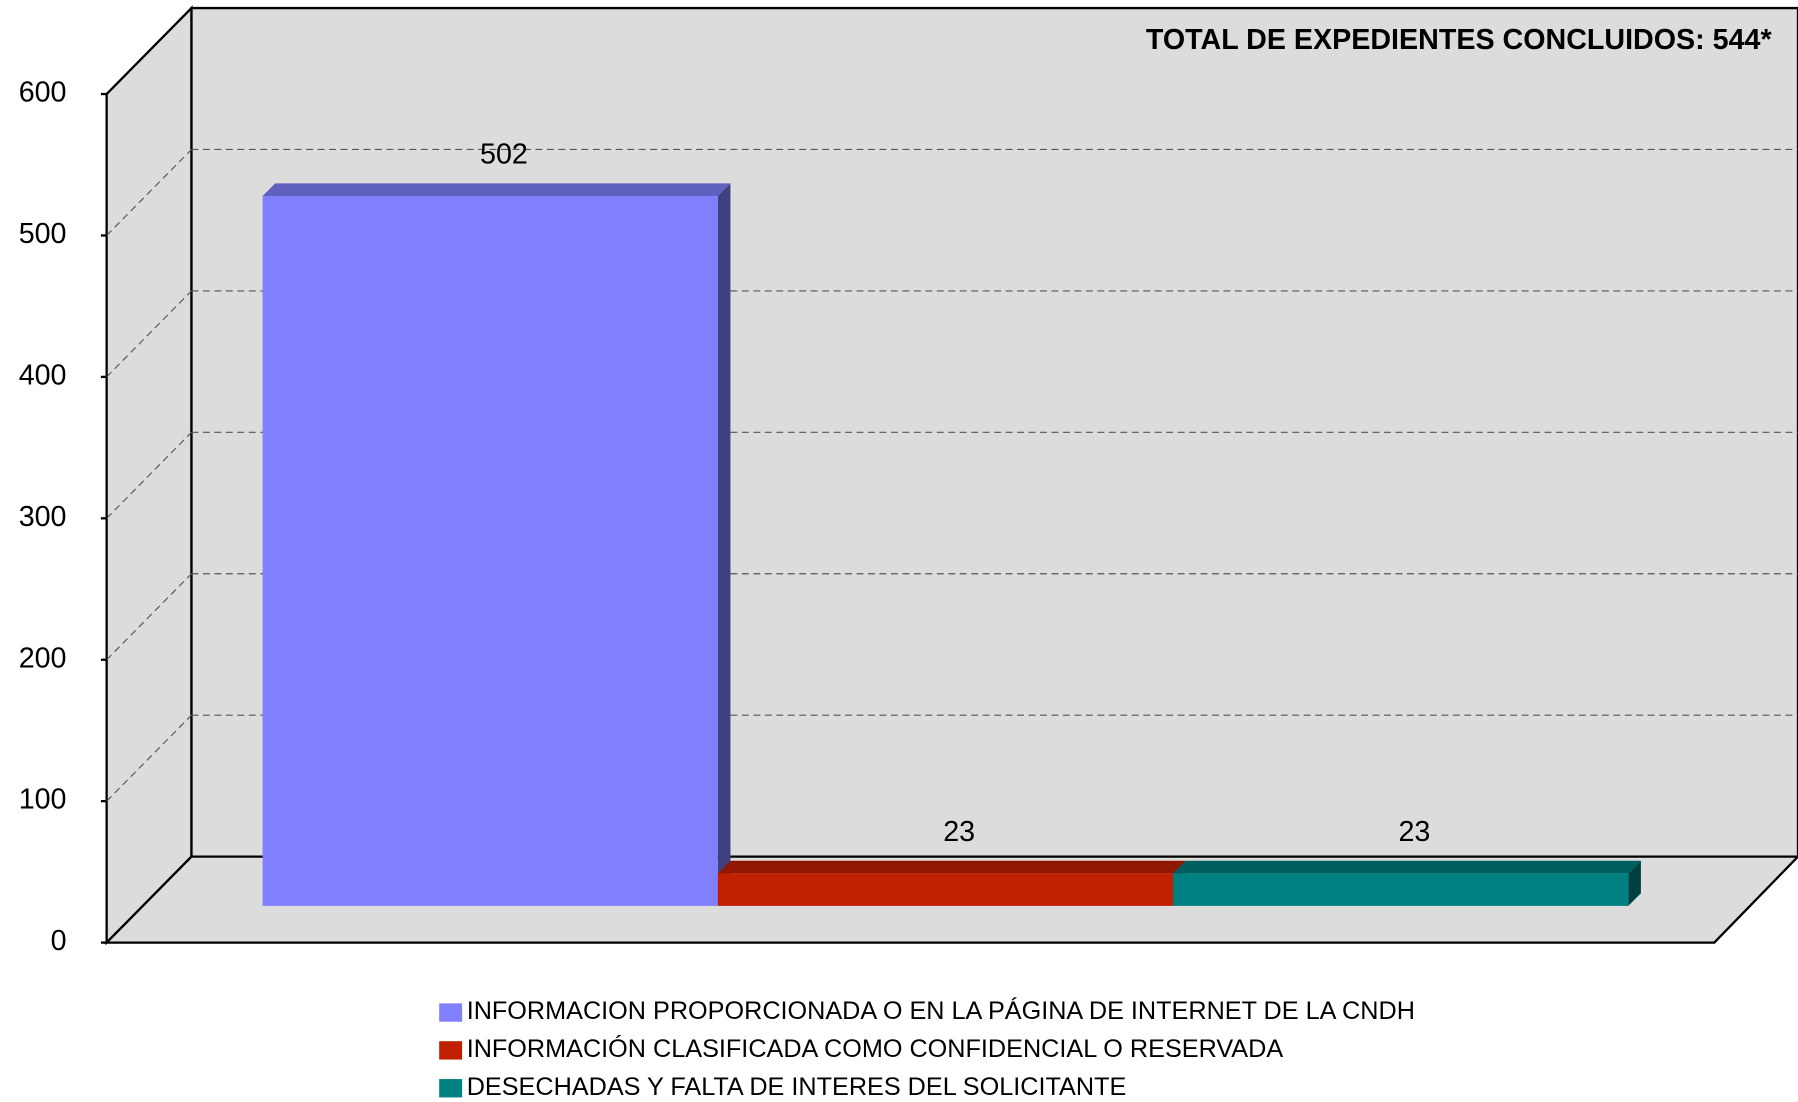 This screenshot has height=1102, width=1798. I want to click on y-tick-label: 300, so click(43, 517).